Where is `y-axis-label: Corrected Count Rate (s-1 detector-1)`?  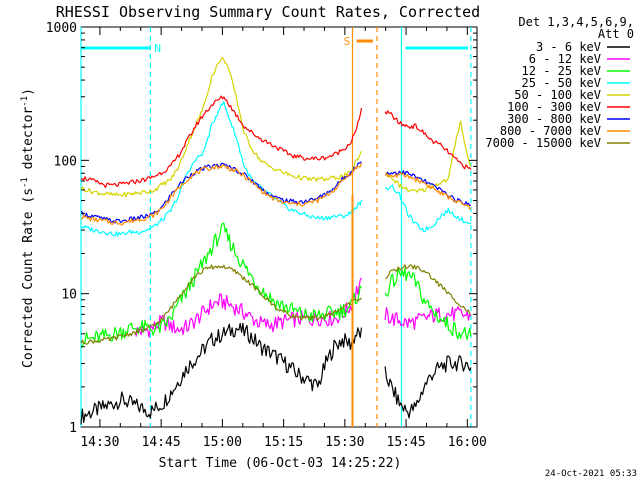 y-axis-label: Corrected Count Rate (s-1 detector-1) is located at coordinates (28, 228).